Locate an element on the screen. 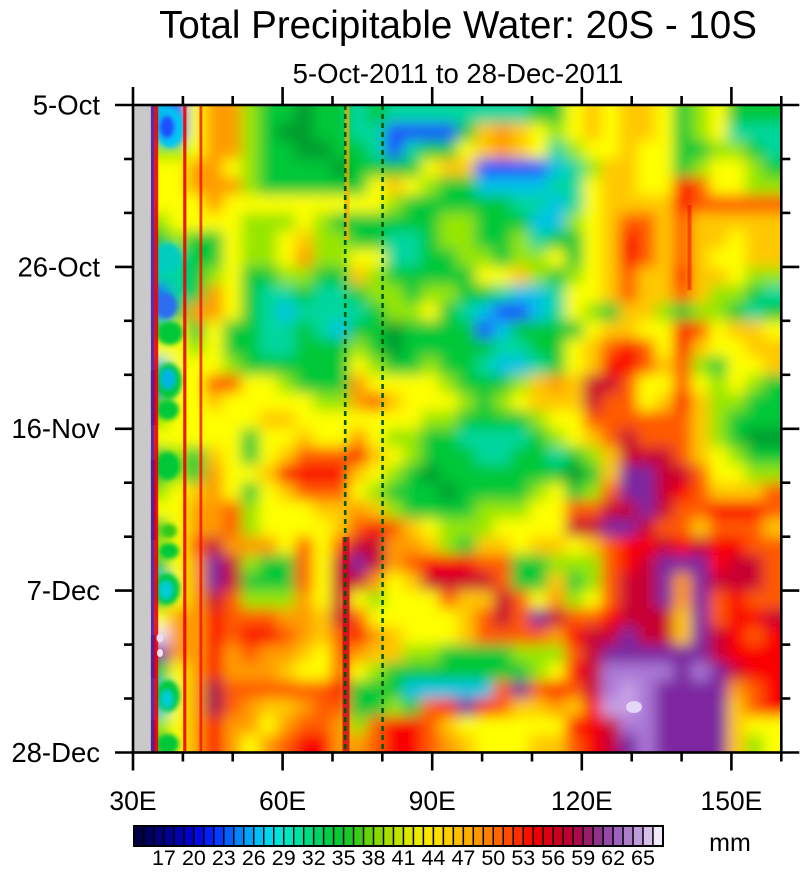 This screenshot has height=872, width=800. svg-text: 120E is located at coordinates (582, 801).